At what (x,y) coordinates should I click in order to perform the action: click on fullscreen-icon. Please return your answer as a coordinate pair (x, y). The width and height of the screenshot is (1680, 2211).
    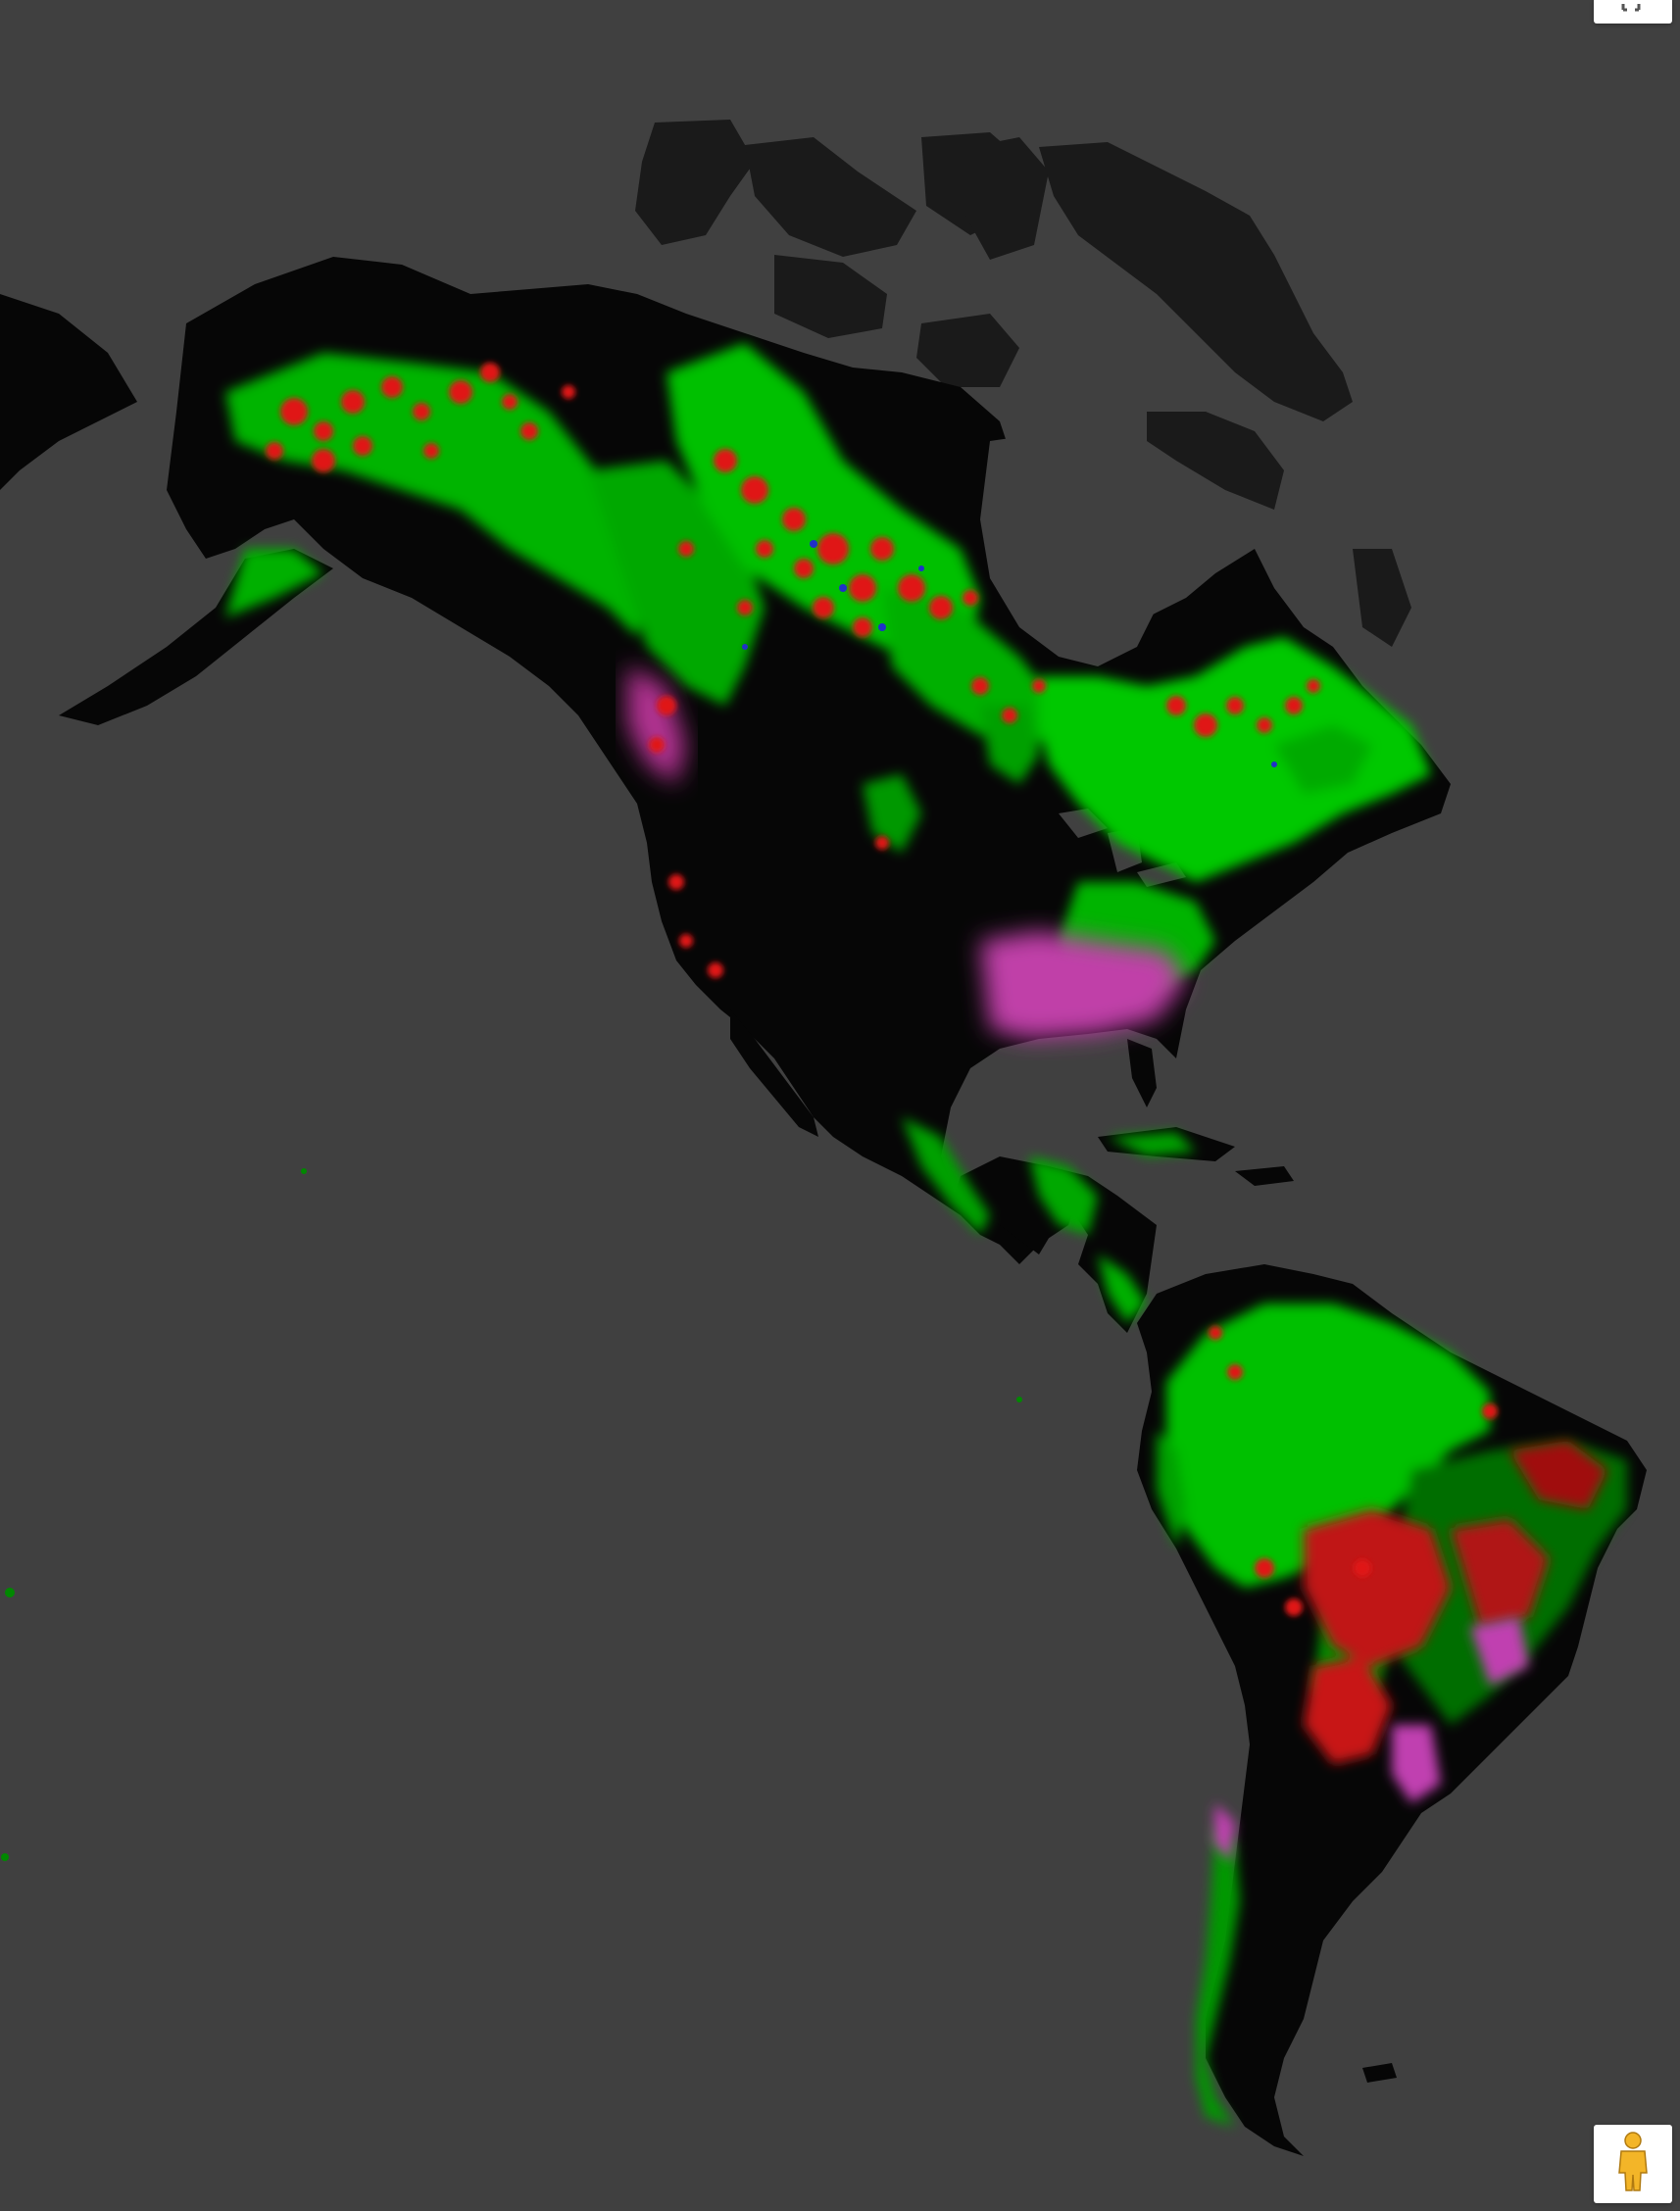
    Looking at the image, I should click on (1633, 11).